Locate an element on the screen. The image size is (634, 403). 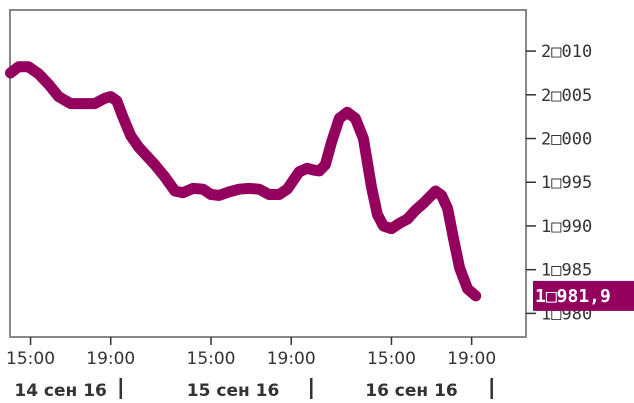
y-tick-label: 1□990 is located at coordinates (566, 227).